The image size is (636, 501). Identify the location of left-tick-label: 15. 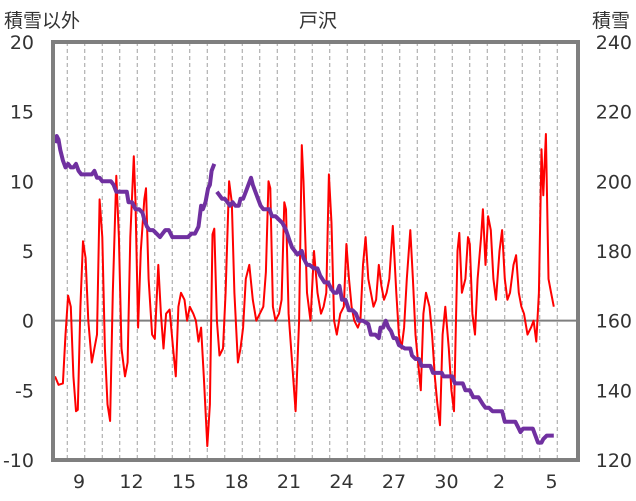
(22, 113).